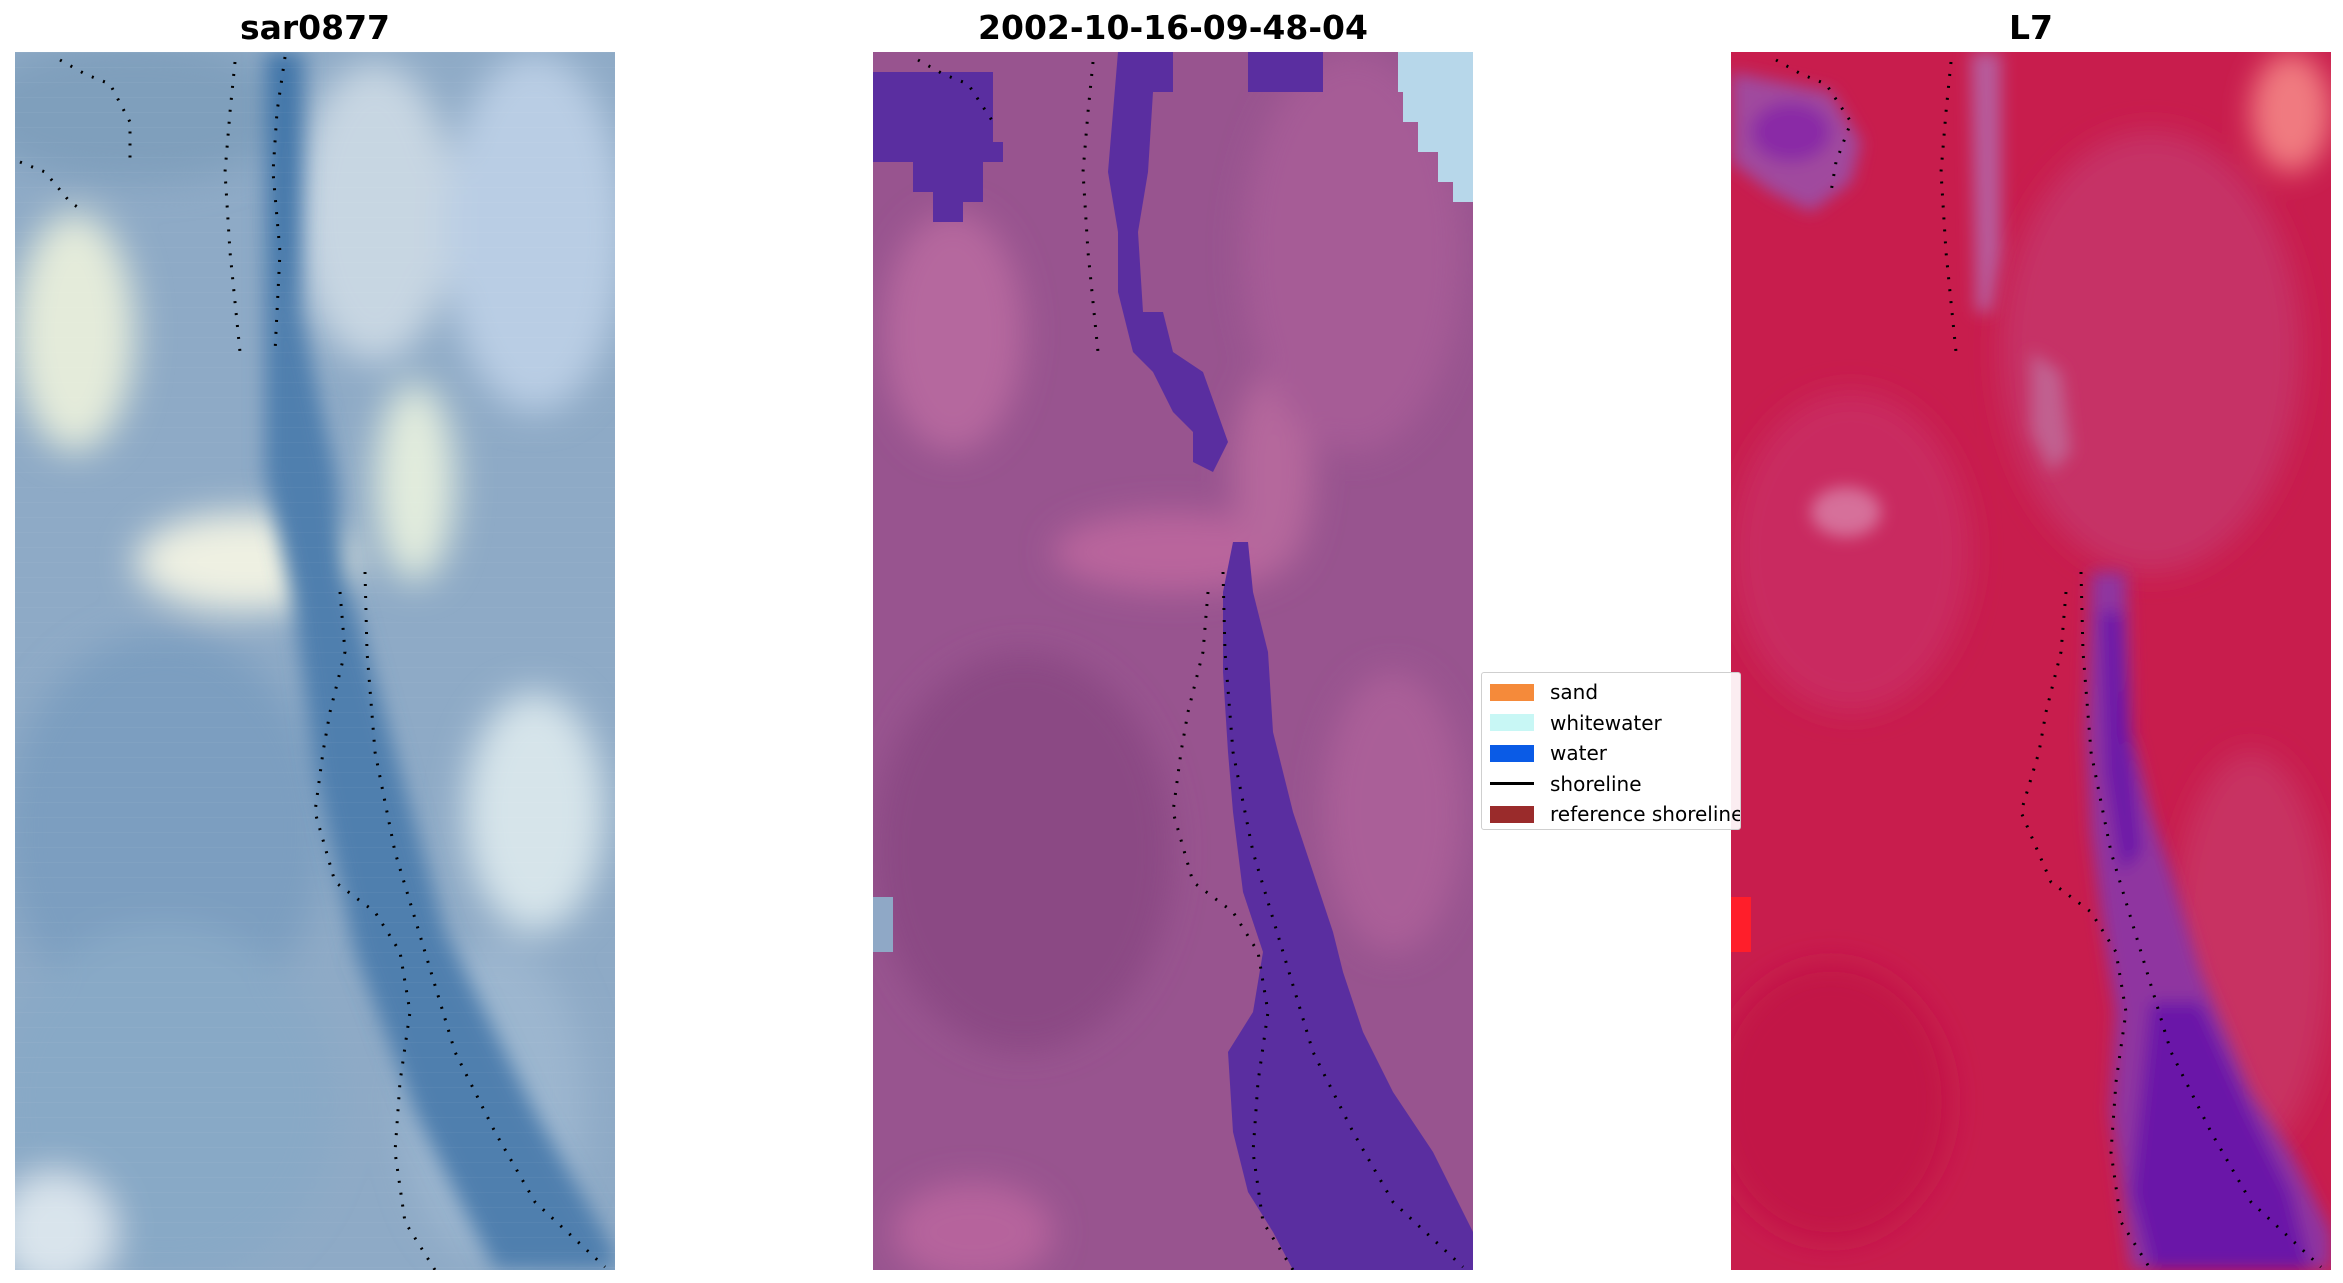  I want to click on whitewater-swatch, so click(1512, 723).